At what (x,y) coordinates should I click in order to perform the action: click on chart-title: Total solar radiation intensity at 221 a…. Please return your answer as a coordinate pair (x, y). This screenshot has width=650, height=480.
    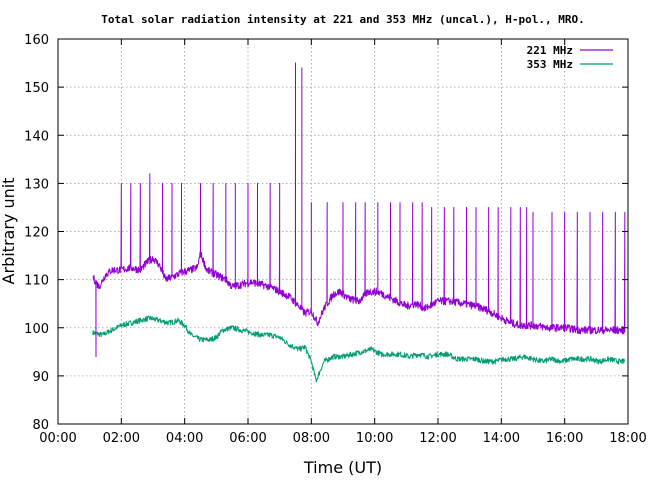
    Looking at the image, I should click on (342, 19).